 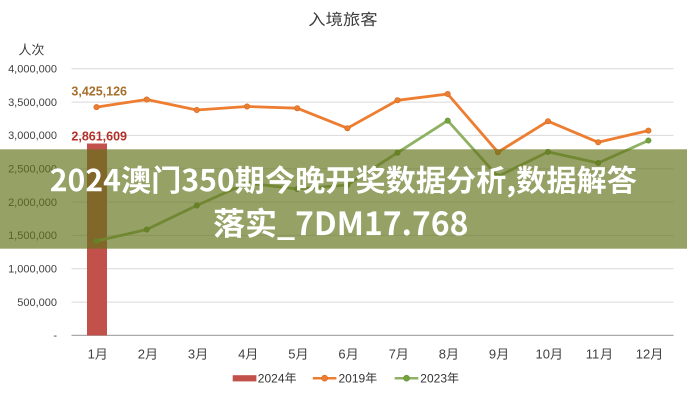 What do you see at coordinates (32, 70) in the screenshot?
I see `svg-text: 4,000,000` at bounding box center [32, 70].